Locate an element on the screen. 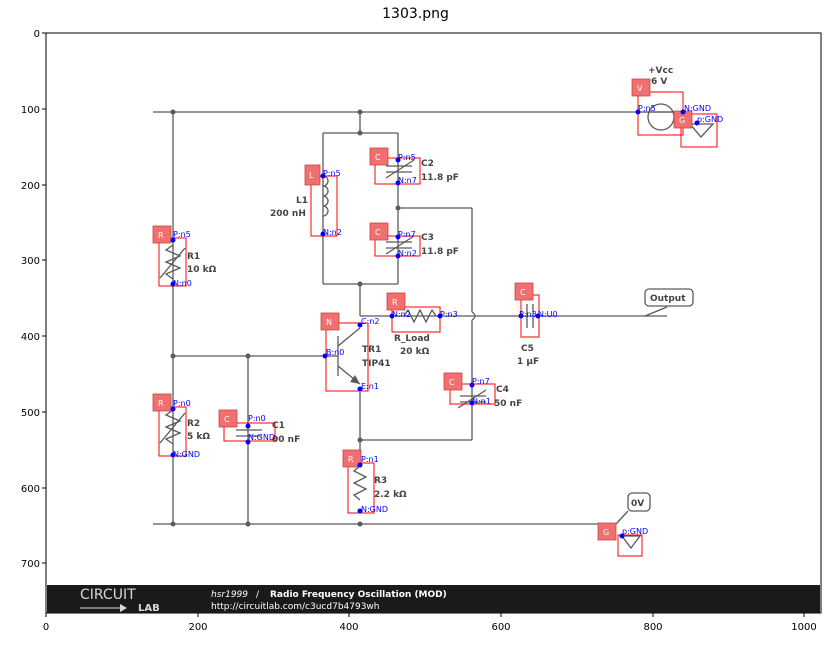 This screenshot has width=831, height=647. tag-c1: C is located at coordinates (227, 419).